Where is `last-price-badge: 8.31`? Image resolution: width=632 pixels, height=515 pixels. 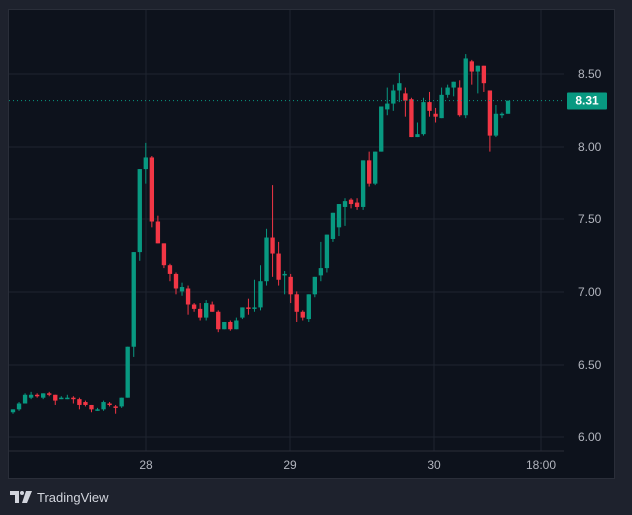
last-price-badge: 8.31 is located at coordinates (587, 101).